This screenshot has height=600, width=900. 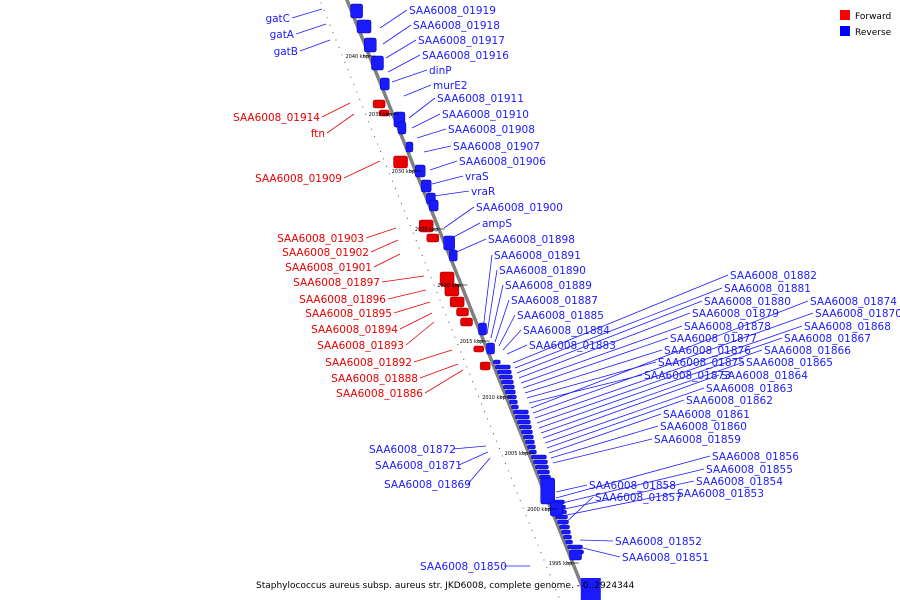 What do you see at coordinates (368, 363) in the screenshot?
I see `gene-label: SAA6008_01892` at bounding box center [368, 363].